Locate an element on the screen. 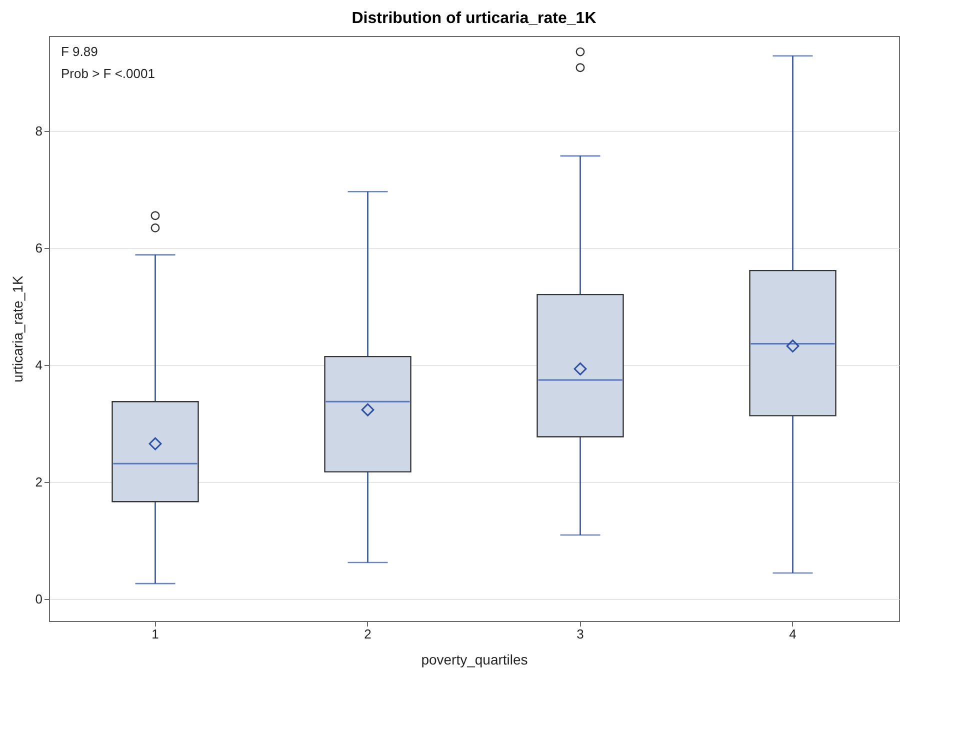  annotation: Prob > F <.0001 is located at coordinates (108, 73).